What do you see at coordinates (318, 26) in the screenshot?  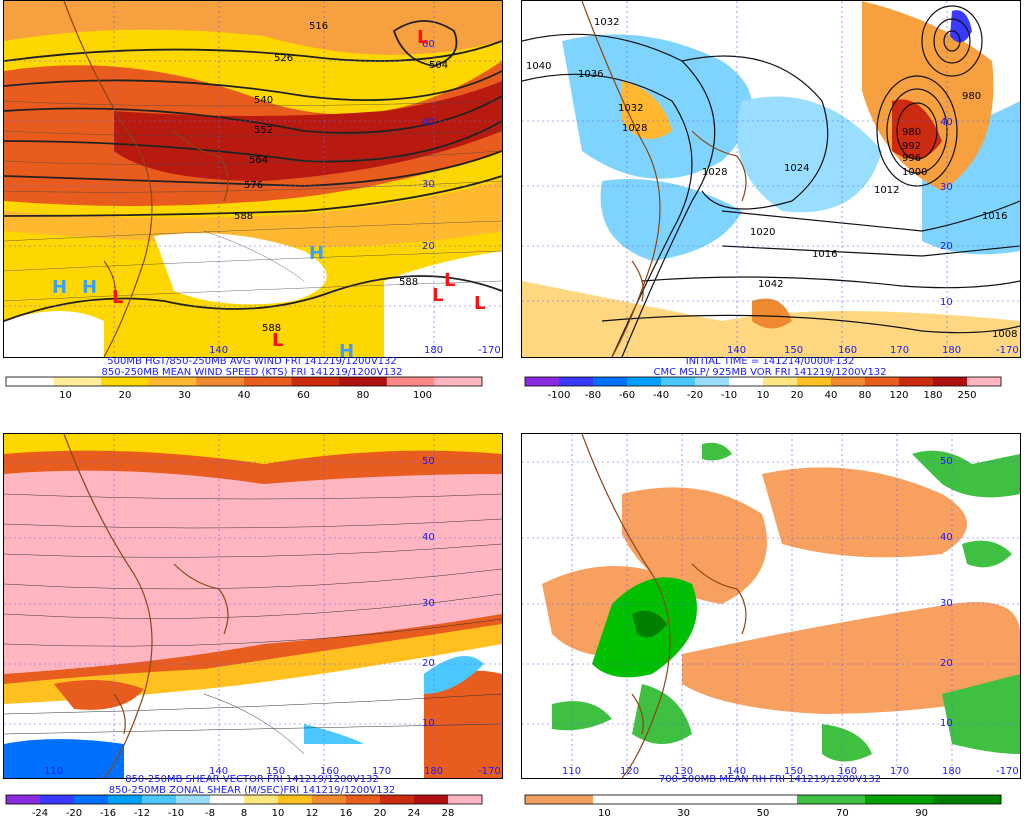 I see `svg-text: 516` at bounding box center [318, 26].